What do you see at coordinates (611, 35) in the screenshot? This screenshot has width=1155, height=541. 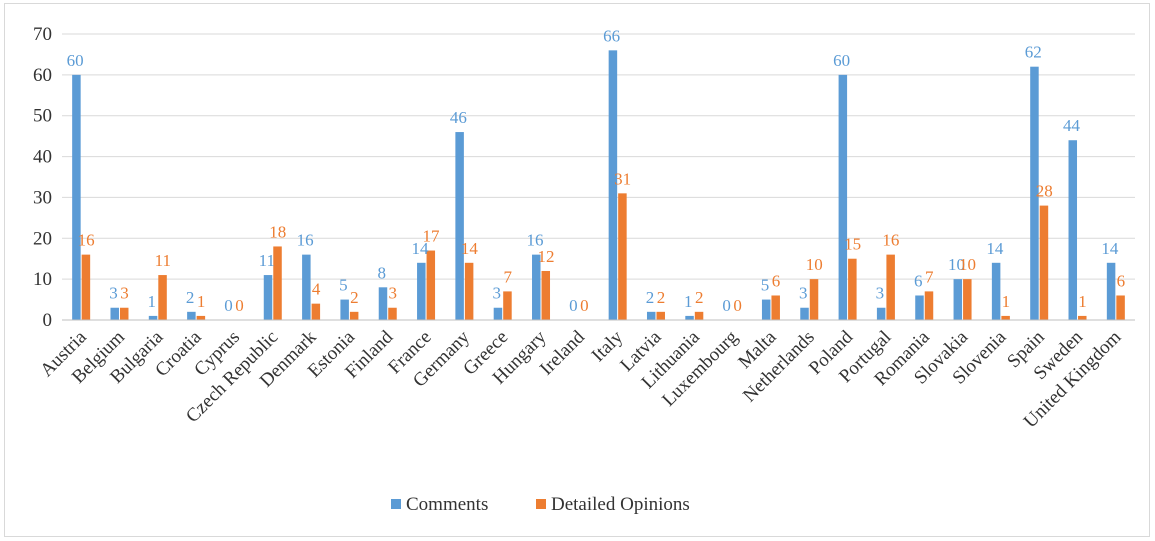 I see `data-label-comments: 66` at bounding box center [611, 35].